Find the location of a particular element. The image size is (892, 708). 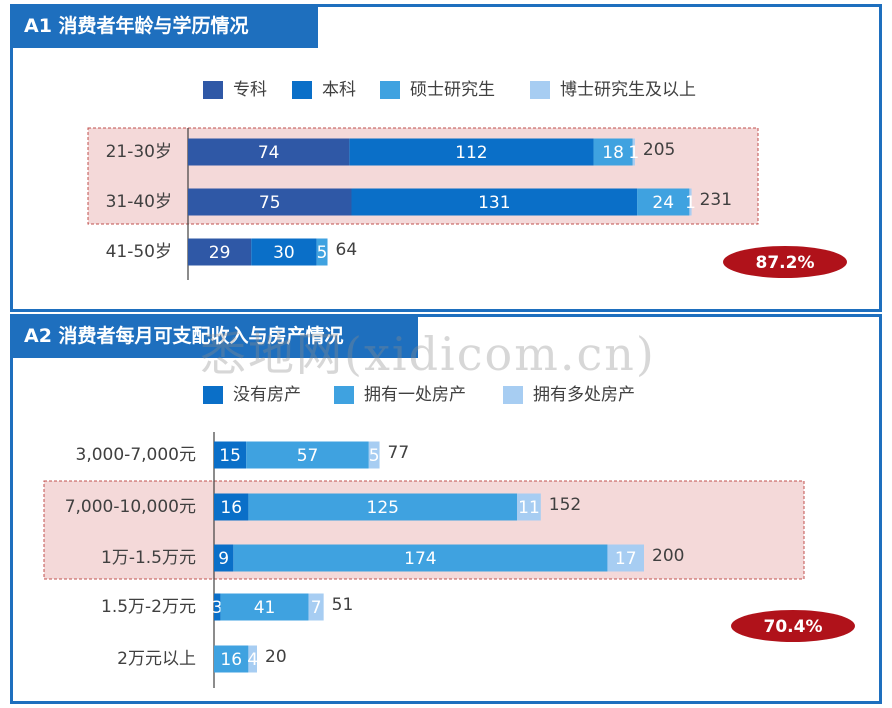

bar-value-label: 4 is located at coordinates (252, 660).